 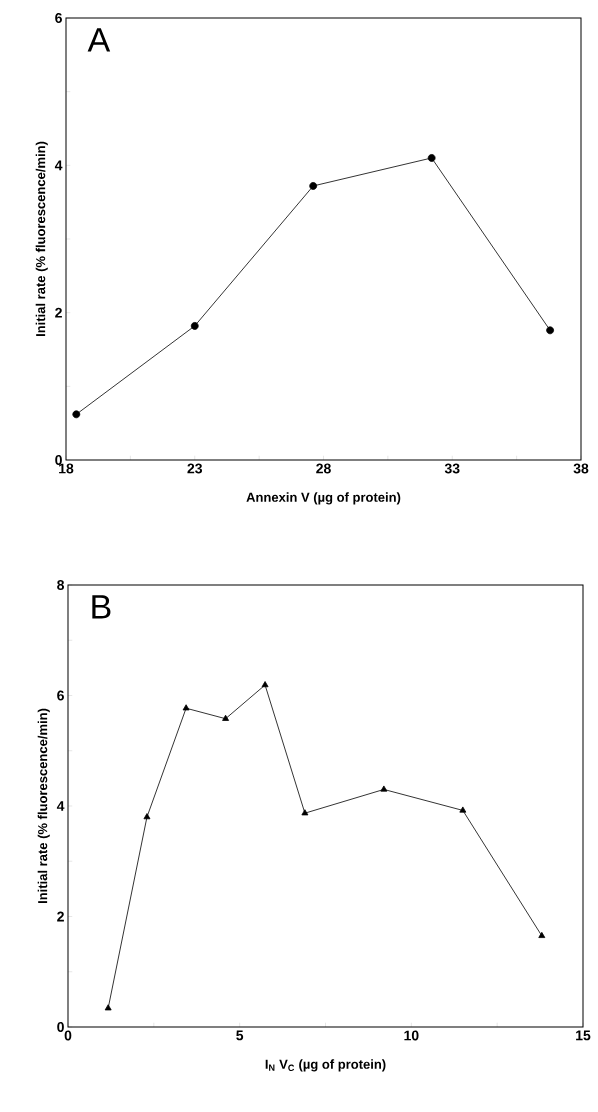 What do you see at coordinates (61, 585) in the screenshot?
I see `y-tick-label: 8` at bounding box center [61, 585].